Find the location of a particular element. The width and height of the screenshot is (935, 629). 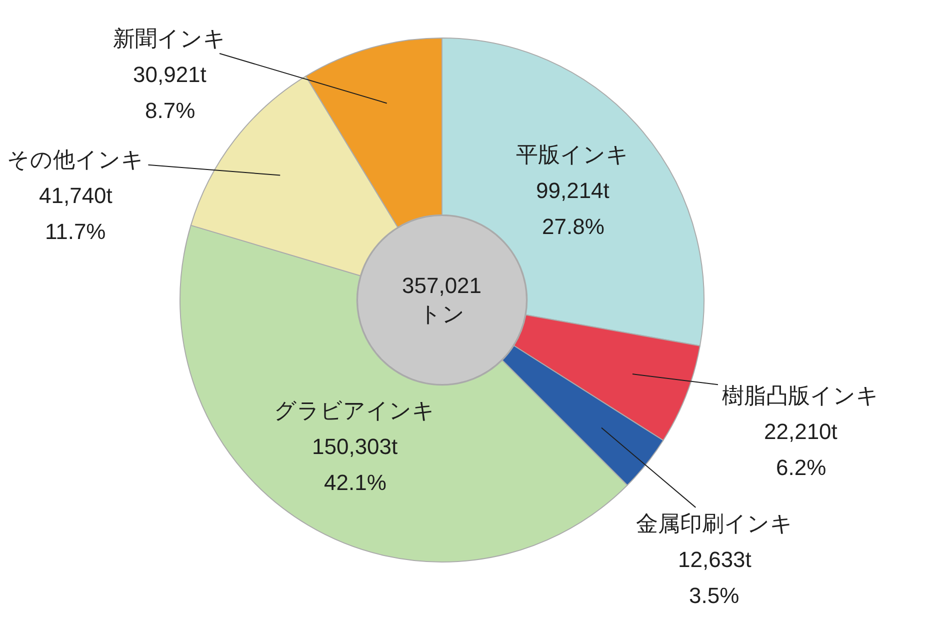

data-label: 30,921t 8.7% is located at coordinates (169, 92).